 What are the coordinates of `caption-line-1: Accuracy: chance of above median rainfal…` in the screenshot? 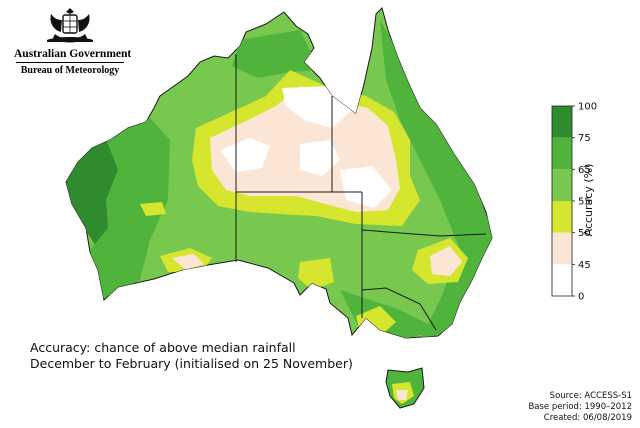 It's located at (163, 347).